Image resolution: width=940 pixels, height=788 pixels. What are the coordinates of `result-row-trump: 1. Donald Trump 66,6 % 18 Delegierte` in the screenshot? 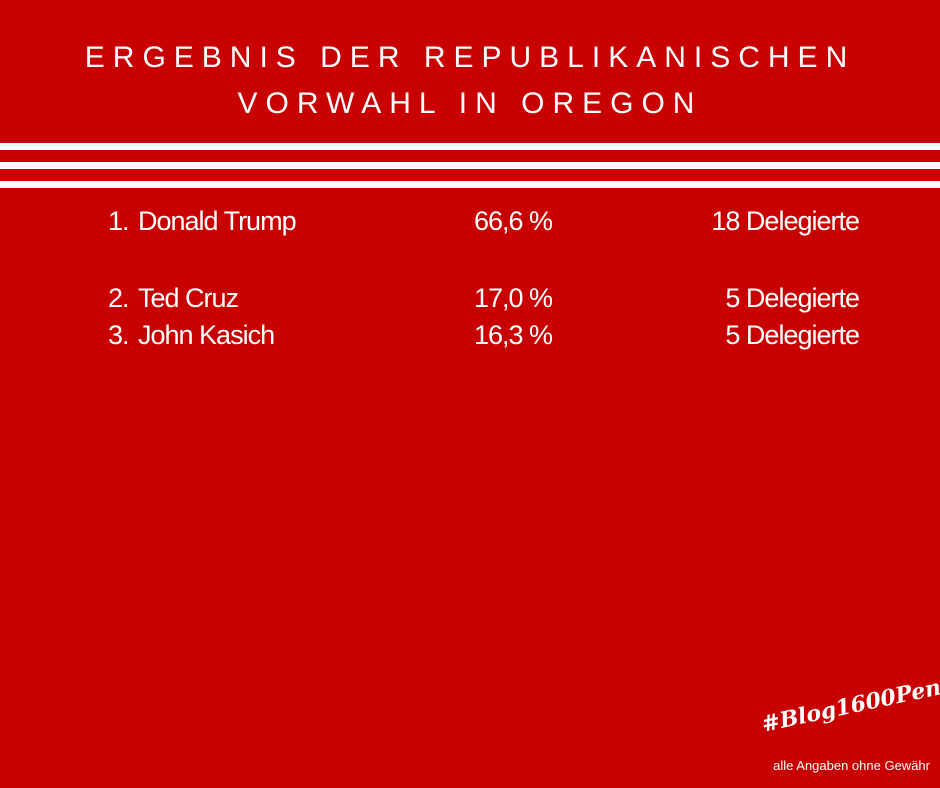 It's located at (470, 221).